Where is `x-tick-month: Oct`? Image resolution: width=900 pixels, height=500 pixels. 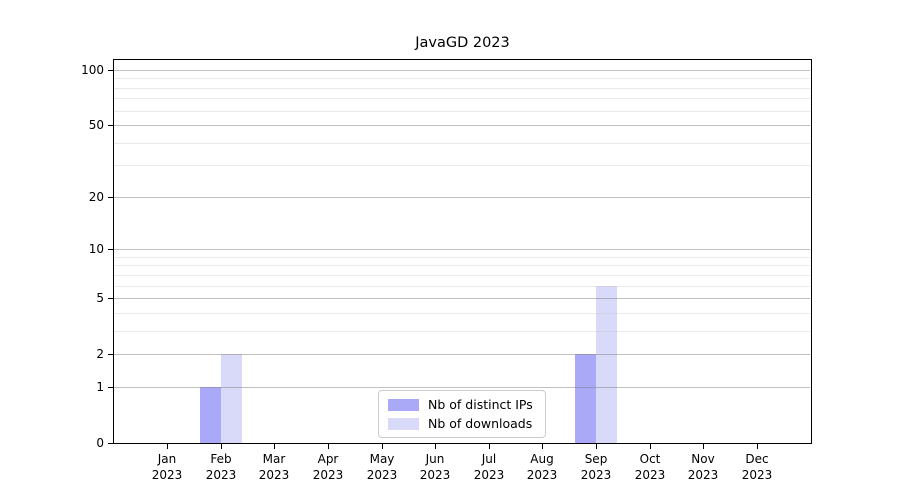
x-tick-month: Oct is located at coordinates (650, 459).